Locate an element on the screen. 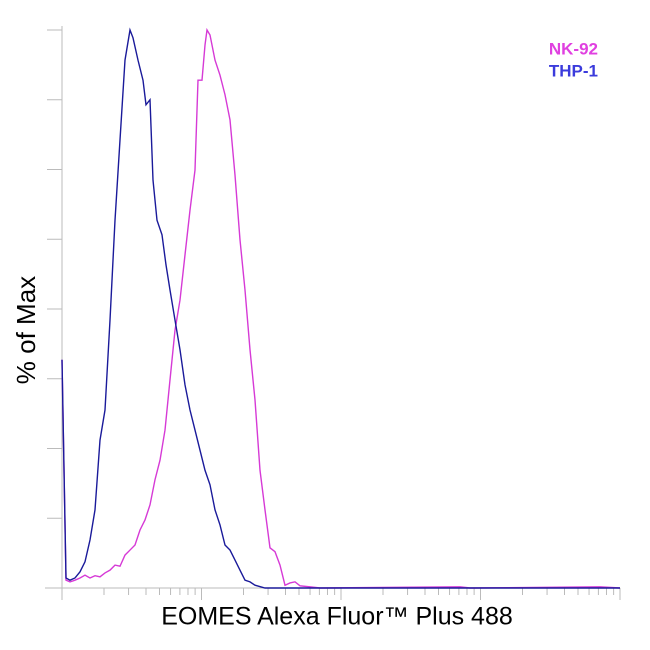 This screenshot has height=650, width=650. x-axis-label: EOMES Alexa Fluor™ Plus 488 is located at coordinates (337, 617).